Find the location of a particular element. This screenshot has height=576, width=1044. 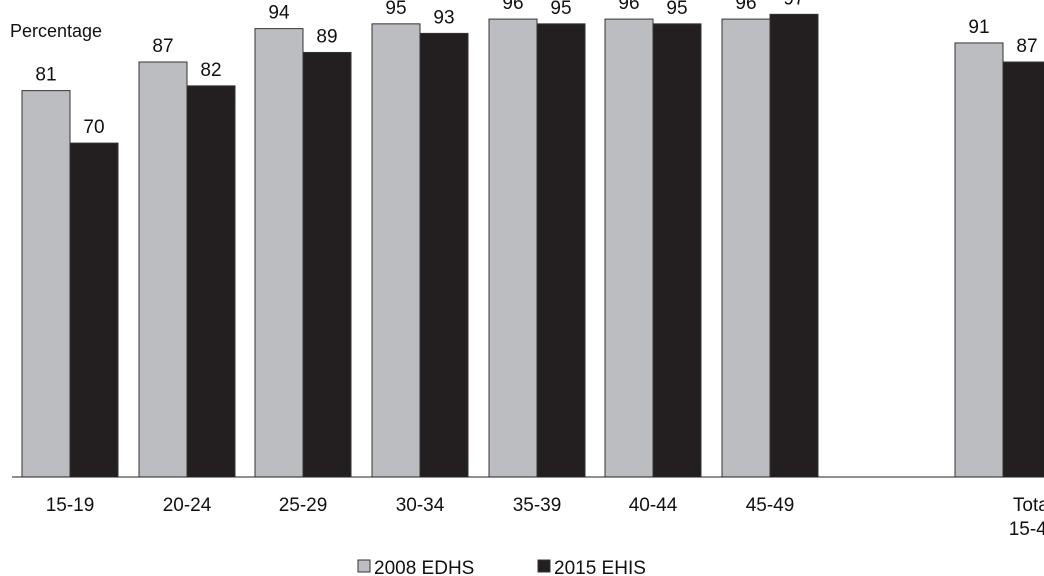

value-label: 82 is located at coordinates (210, 70).